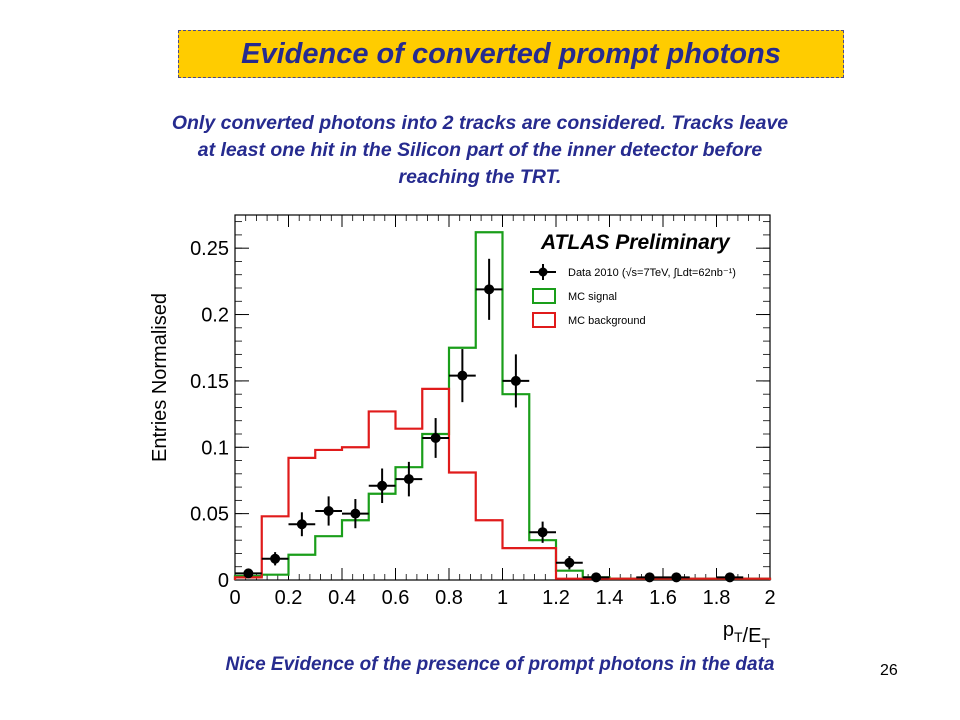  Describe the element at coordinates (769, 598) in the screenshot. I see `x-tick-label: 2` at that location.